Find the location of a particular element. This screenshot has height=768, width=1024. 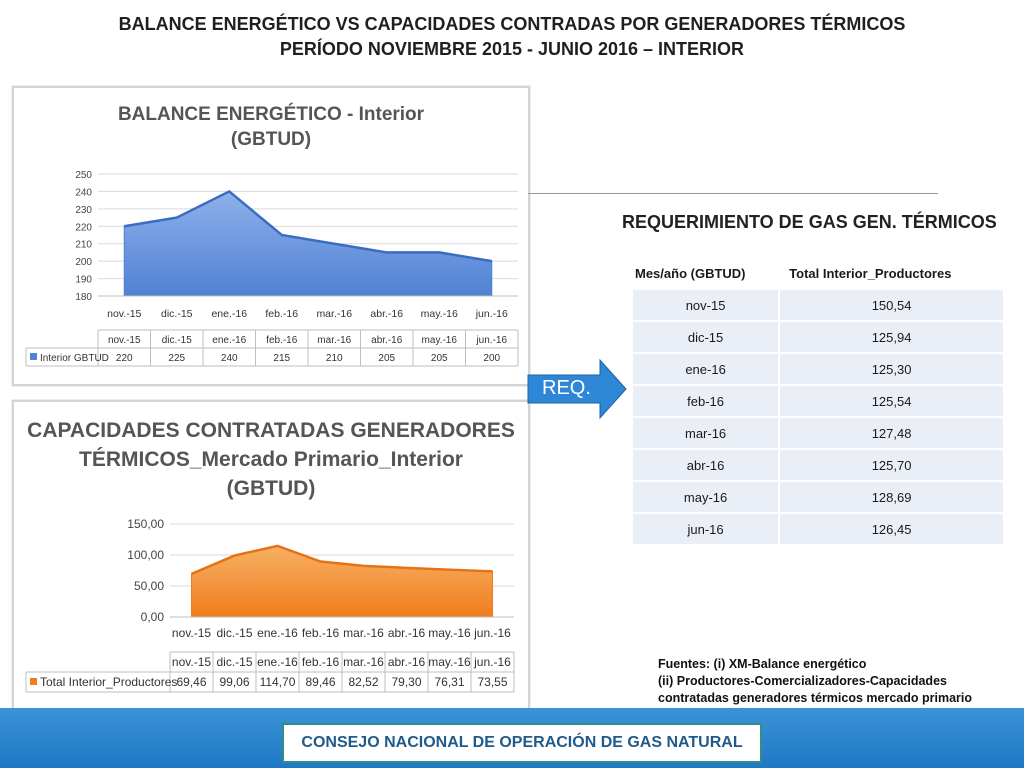

divider-line is located at coordinates (733, 193).